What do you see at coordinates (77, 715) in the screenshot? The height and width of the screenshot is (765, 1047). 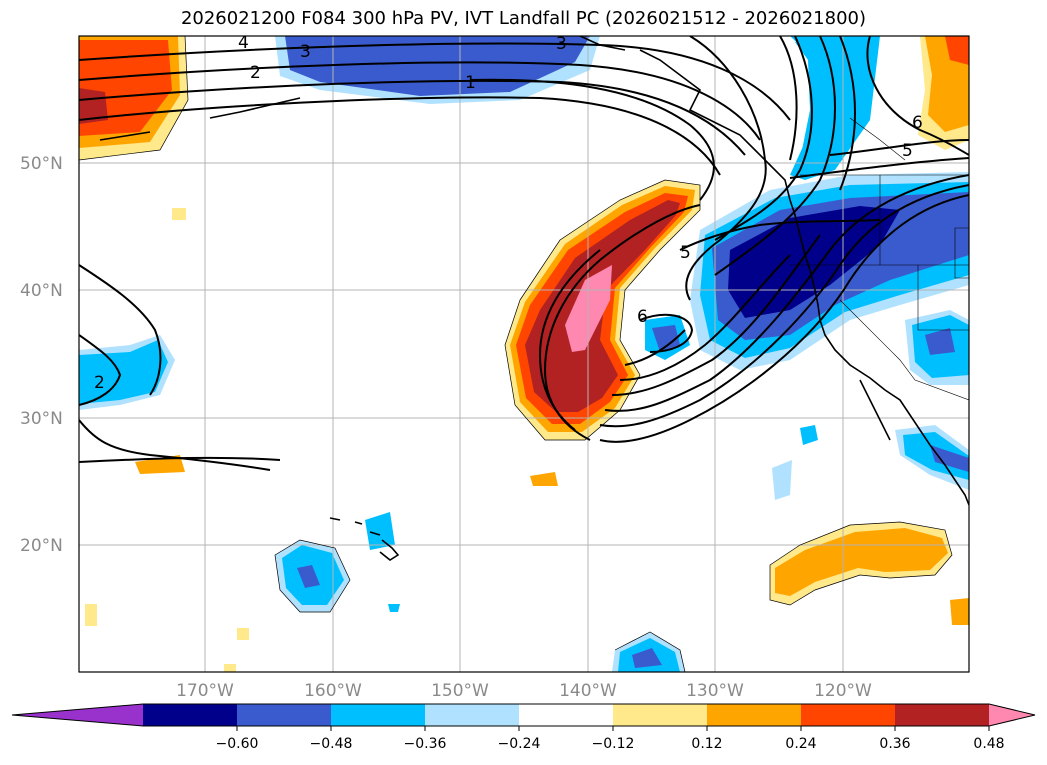 I see `colorbar-extend-low` at bounding box center [77, 715].